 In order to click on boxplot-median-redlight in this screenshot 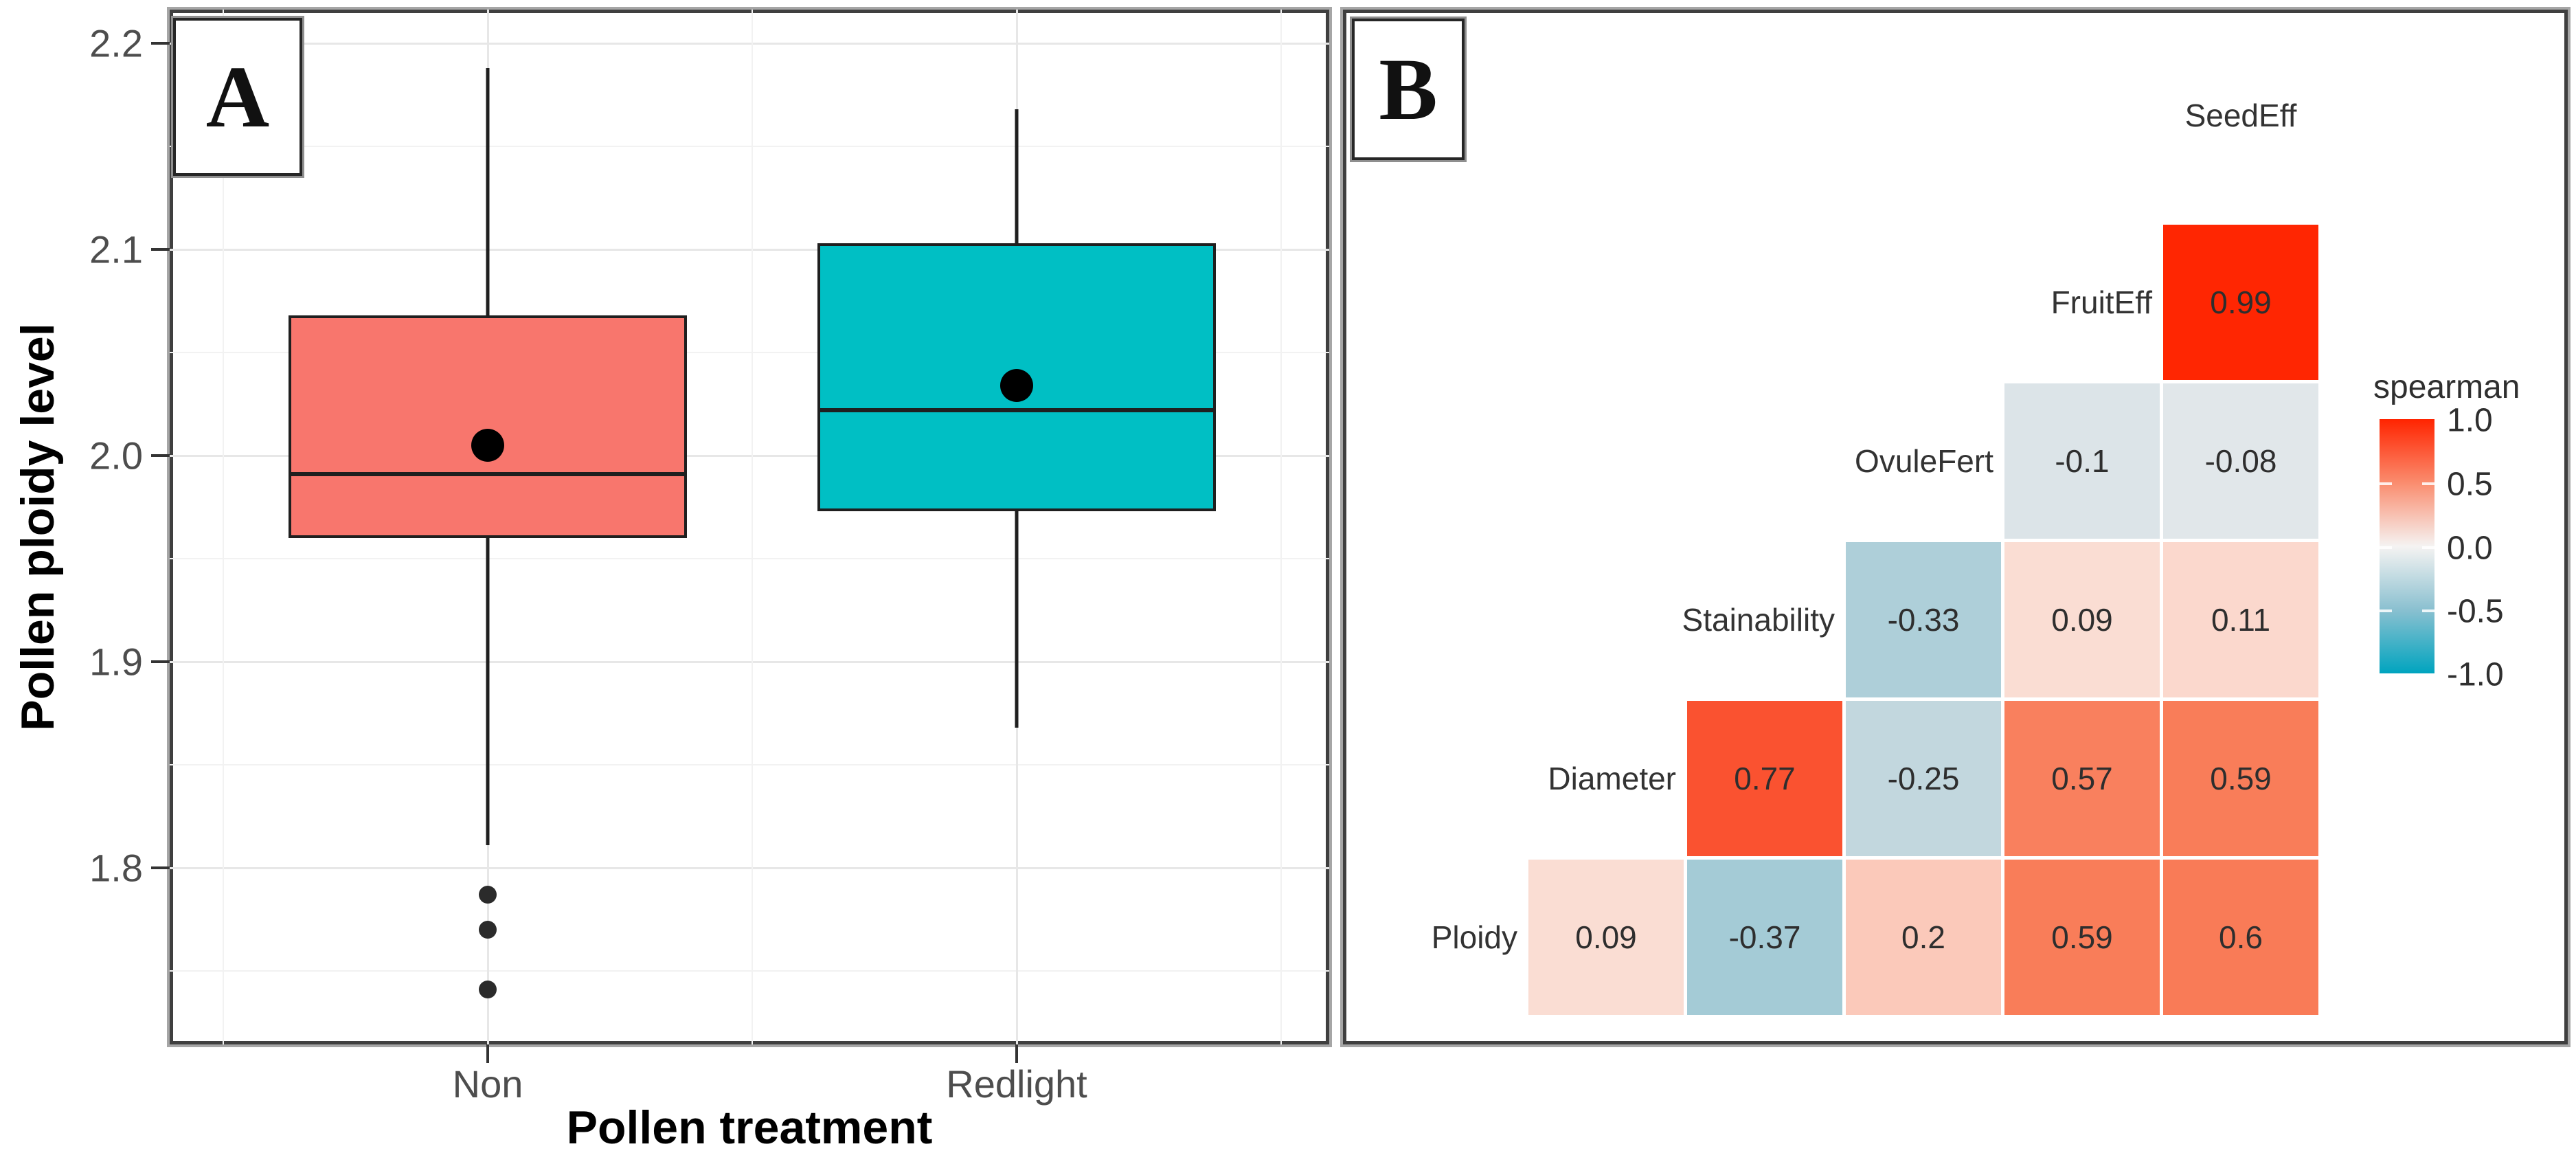, I will do `click(1016, 410)`.